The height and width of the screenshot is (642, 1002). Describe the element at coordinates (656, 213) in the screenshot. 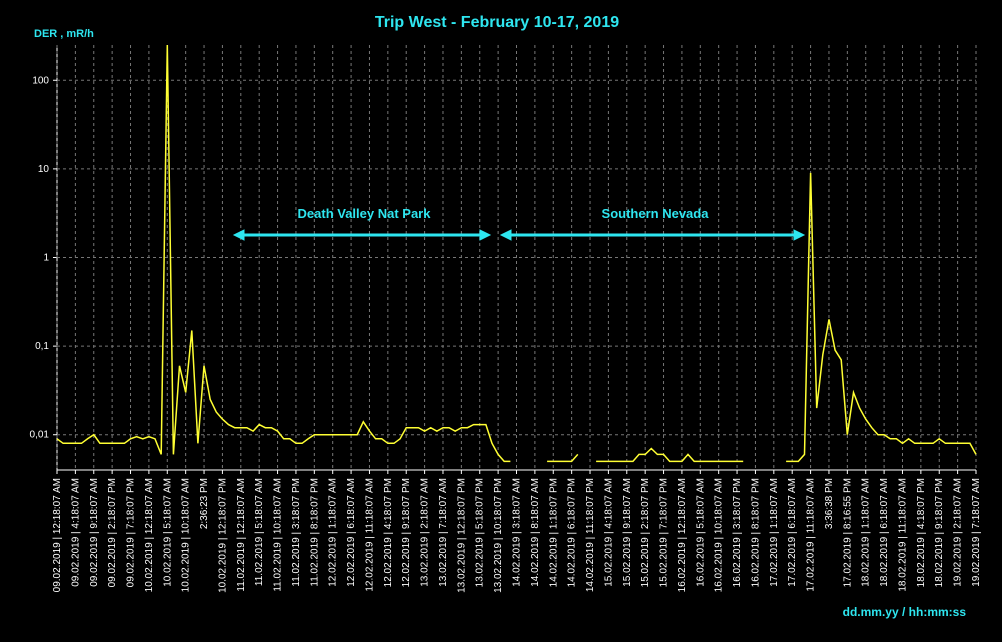

I see `annotation: Southern Nevada` at that location.